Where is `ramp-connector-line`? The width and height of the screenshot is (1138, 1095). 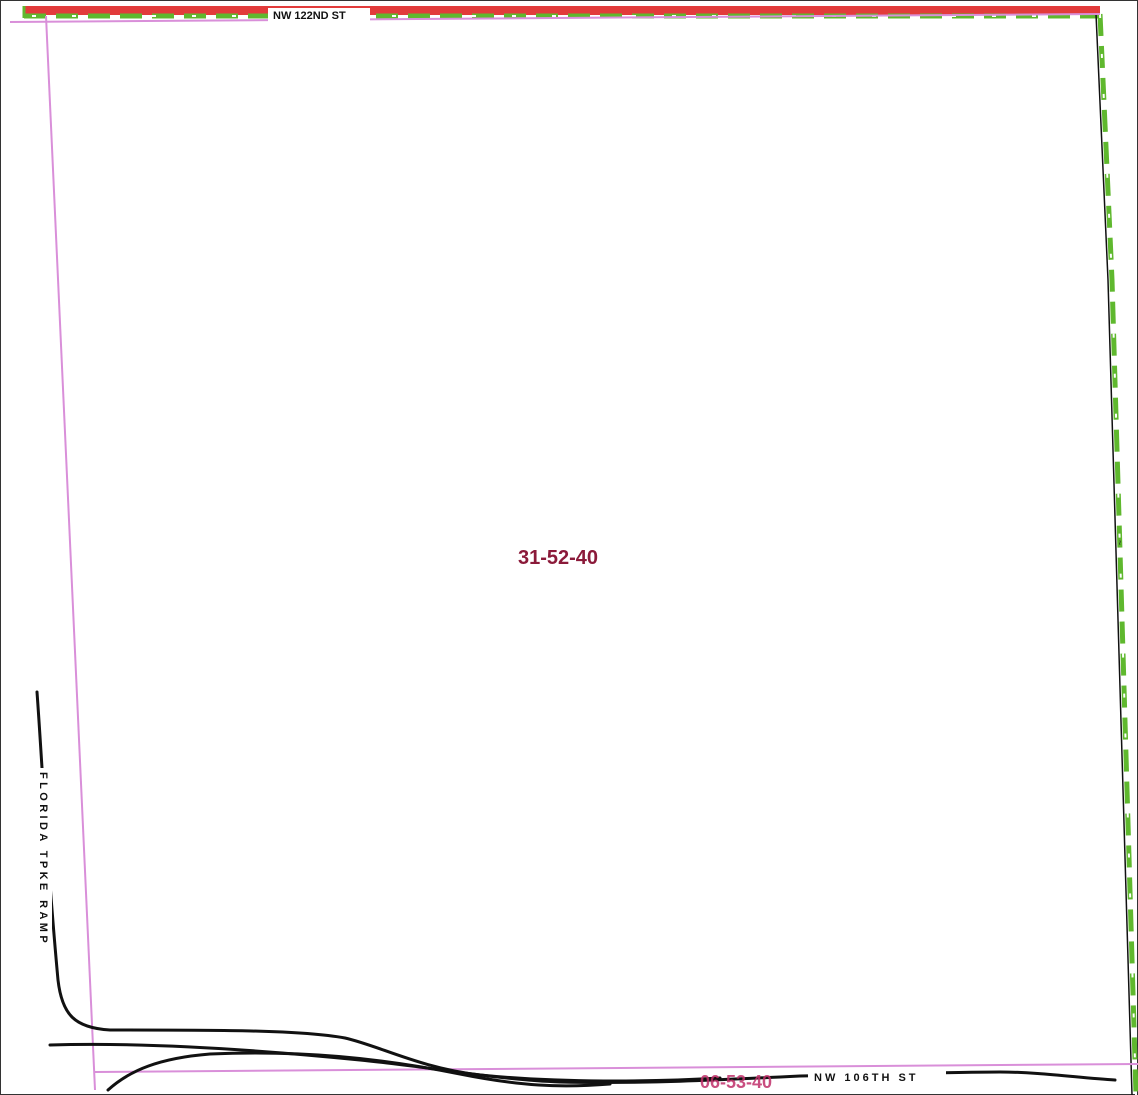 ramp-connector-line is located at coordinates (359, 1071).